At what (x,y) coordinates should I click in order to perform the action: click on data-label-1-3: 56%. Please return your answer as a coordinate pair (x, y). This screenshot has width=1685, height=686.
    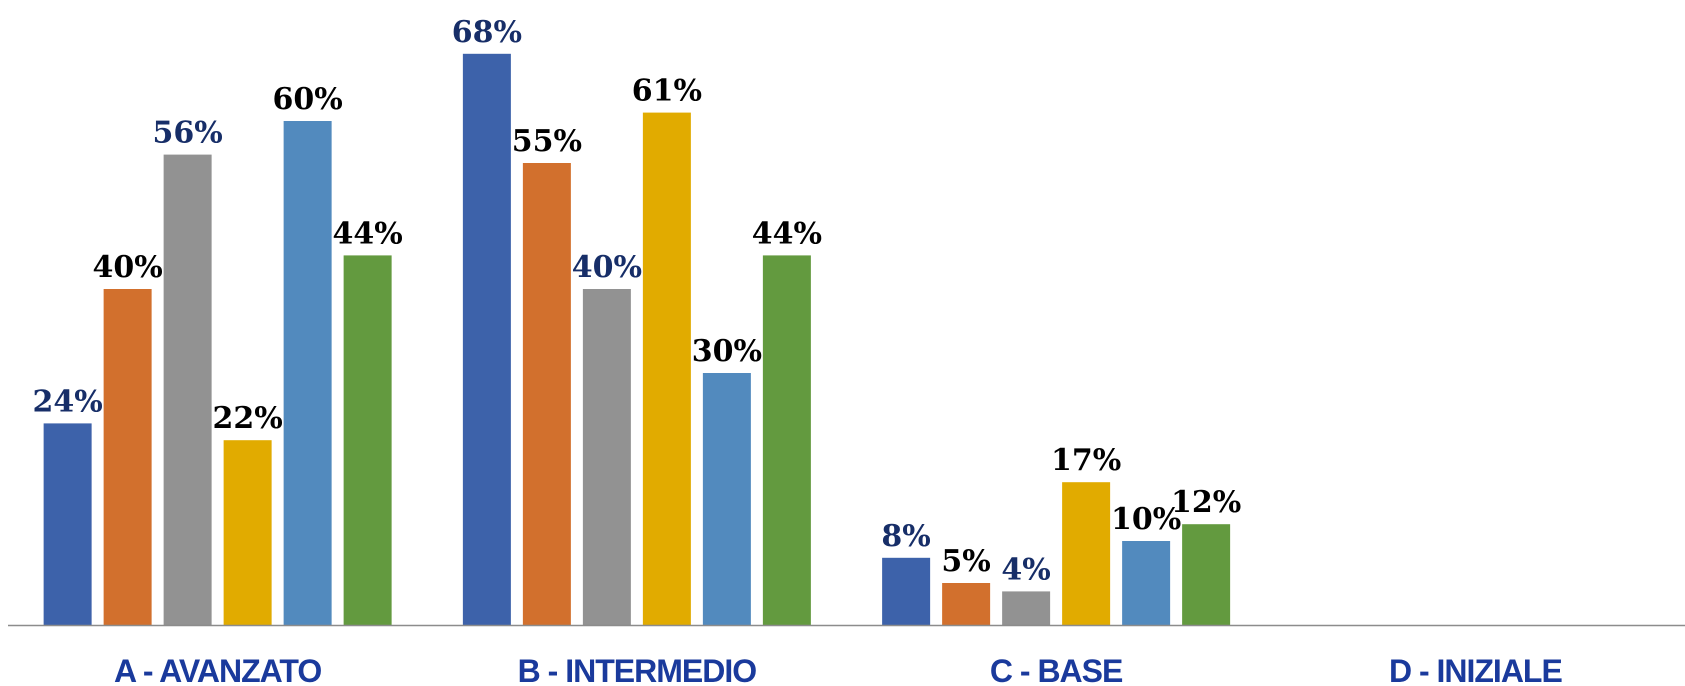
    Looking at the image, I should click on (187, 133).